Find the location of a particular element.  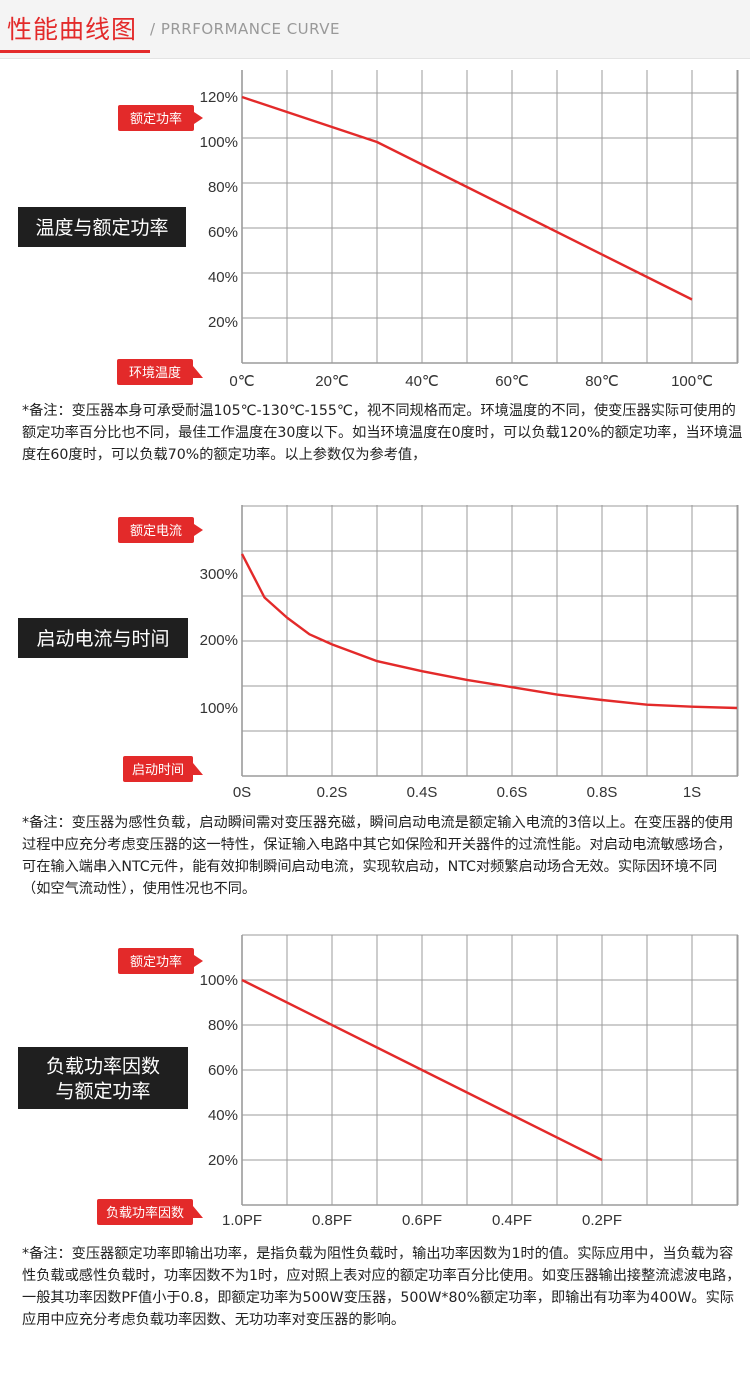

x-tick-label: 60℃ is located at coordinates (512, 381).